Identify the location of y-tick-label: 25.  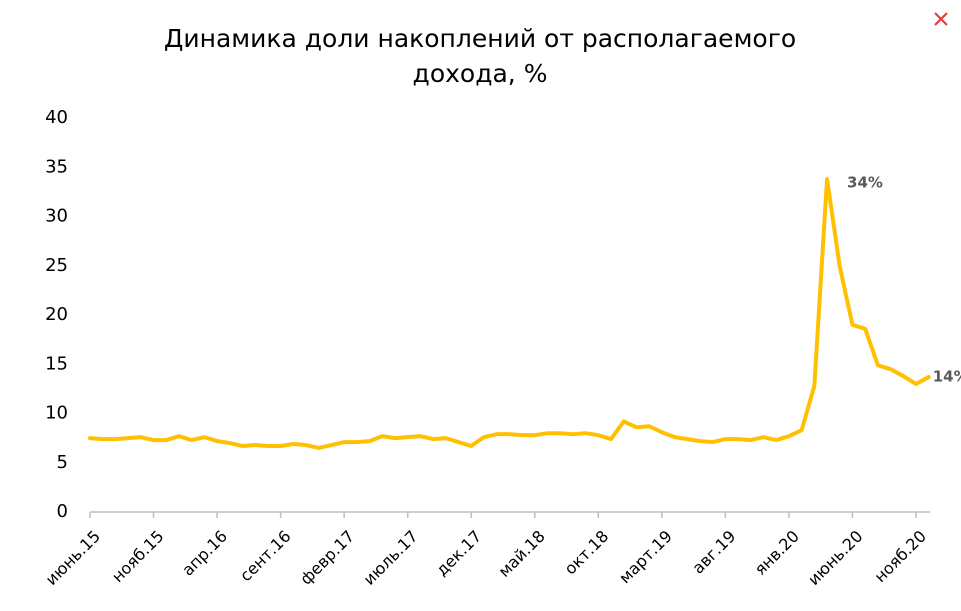
(56, 265).